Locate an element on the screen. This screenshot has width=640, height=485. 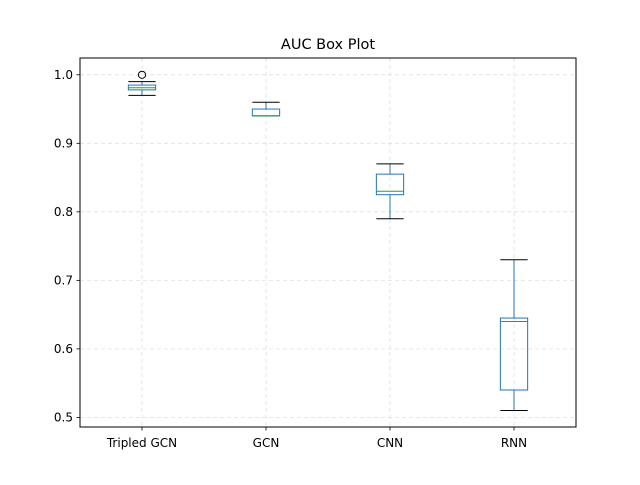
y-tick-label: 0.5 is located at coordinates (63, 418).